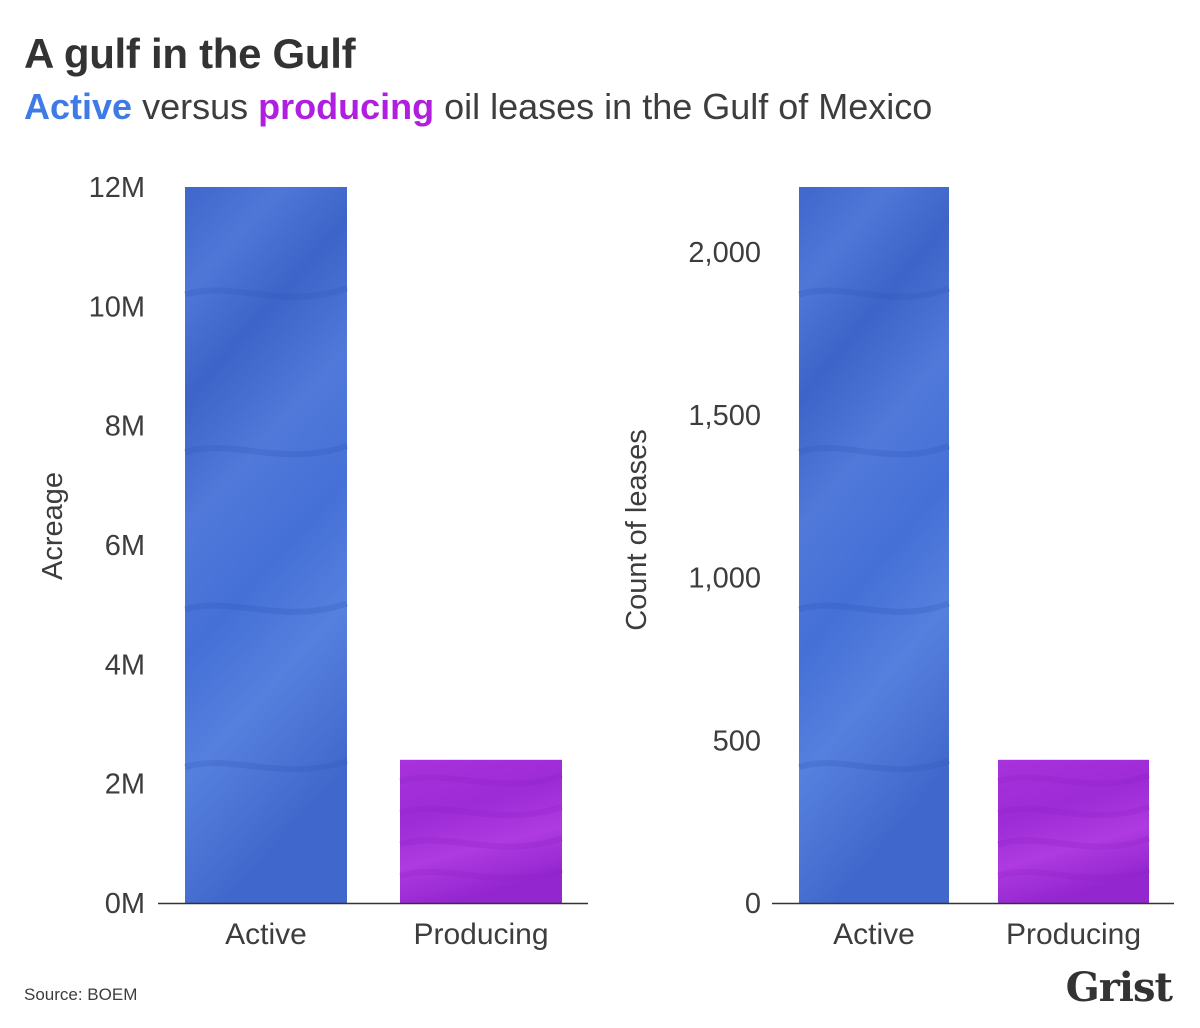 The width and height of the screenshot is (1200, 1028). I want to click on lease-count-bar-producing, so click(1073, 831).